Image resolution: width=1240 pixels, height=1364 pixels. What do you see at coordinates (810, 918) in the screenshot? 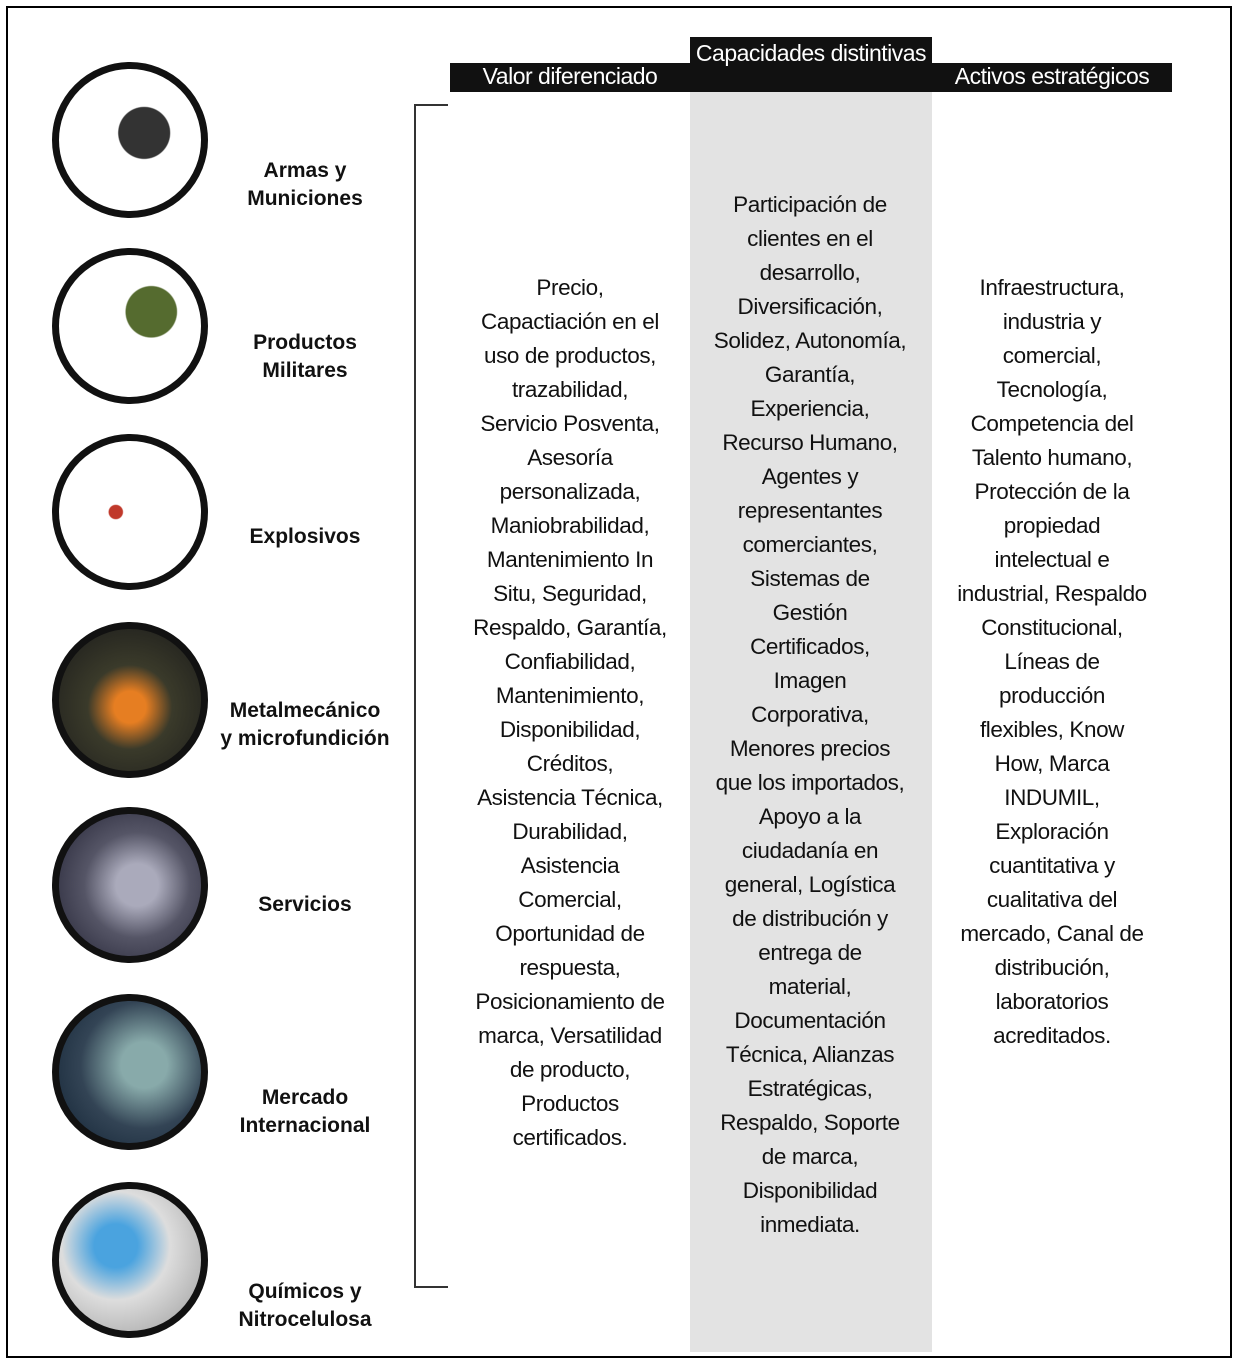
I see `column-text-line: de distribución y` at bounding box center [810, 918].